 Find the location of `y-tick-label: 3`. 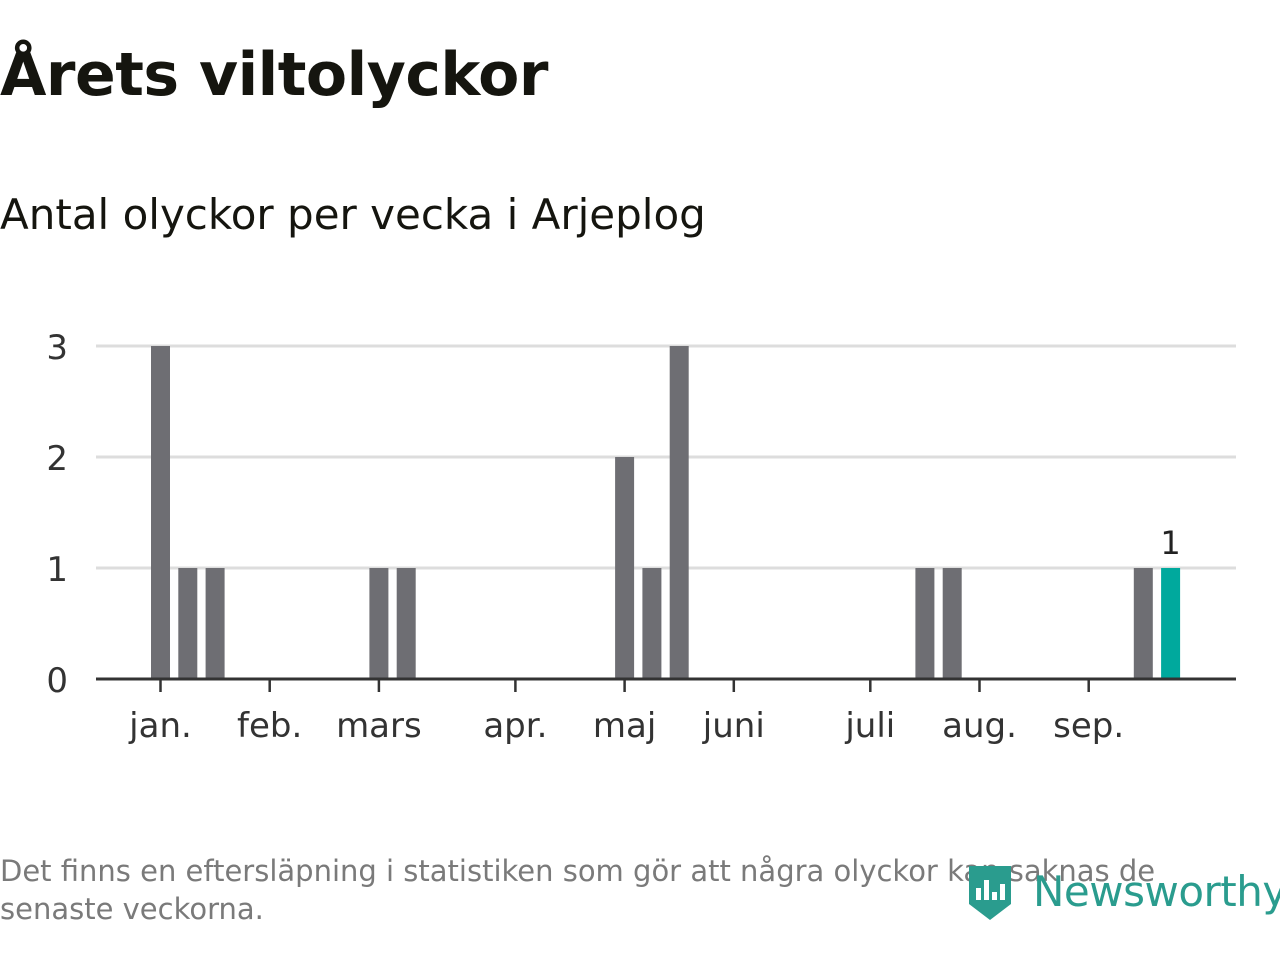

y-tick-label: 3 is located at coordinates (57, 348).